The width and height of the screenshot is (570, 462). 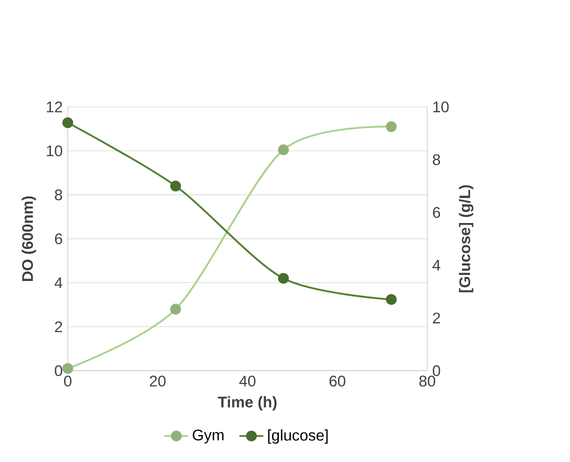 I want to click on x-tick-label: 0, so click(x=68, y=380).